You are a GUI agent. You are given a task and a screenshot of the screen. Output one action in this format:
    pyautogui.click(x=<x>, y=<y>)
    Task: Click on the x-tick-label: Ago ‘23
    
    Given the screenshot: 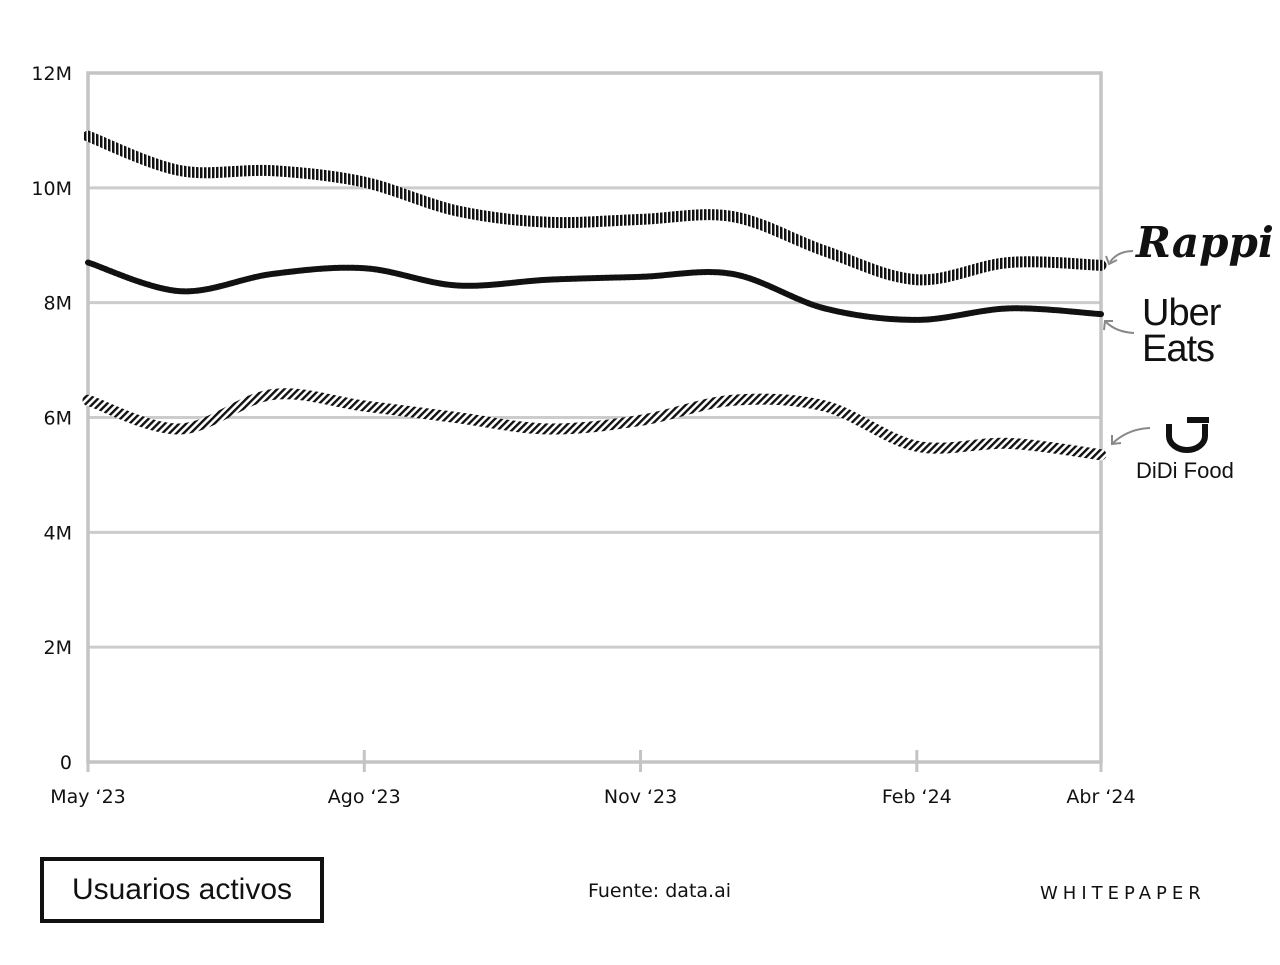 What is the action you would take?
    pyautogui.click(x=364, y=797)
    